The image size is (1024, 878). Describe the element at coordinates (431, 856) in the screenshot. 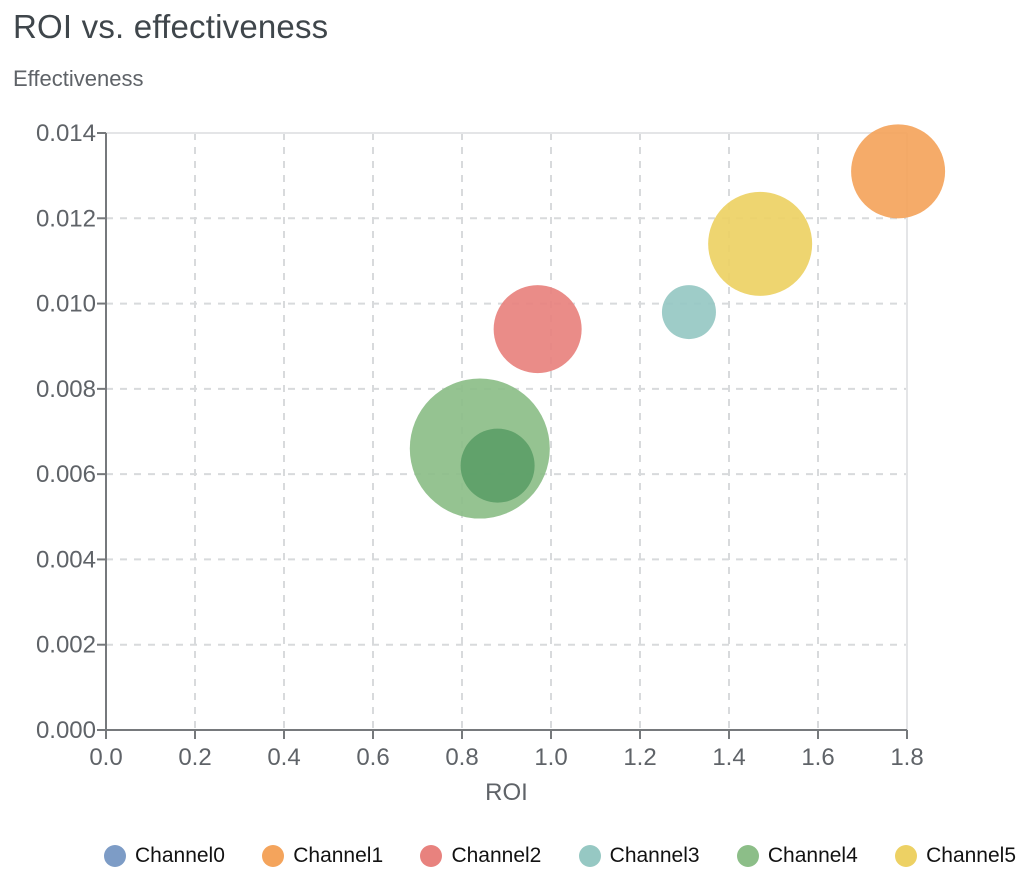

I see `legend-marker-channel2-icon` at that location.